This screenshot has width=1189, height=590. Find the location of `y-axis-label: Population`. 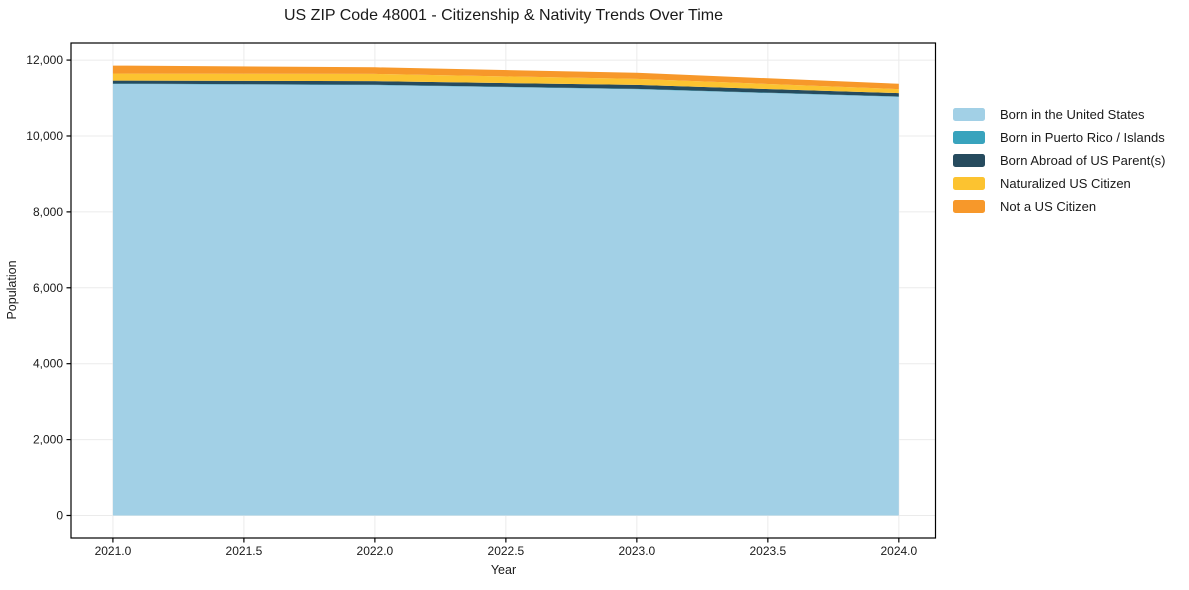

y-axis-label: Population is located at coordinates (12, 290).